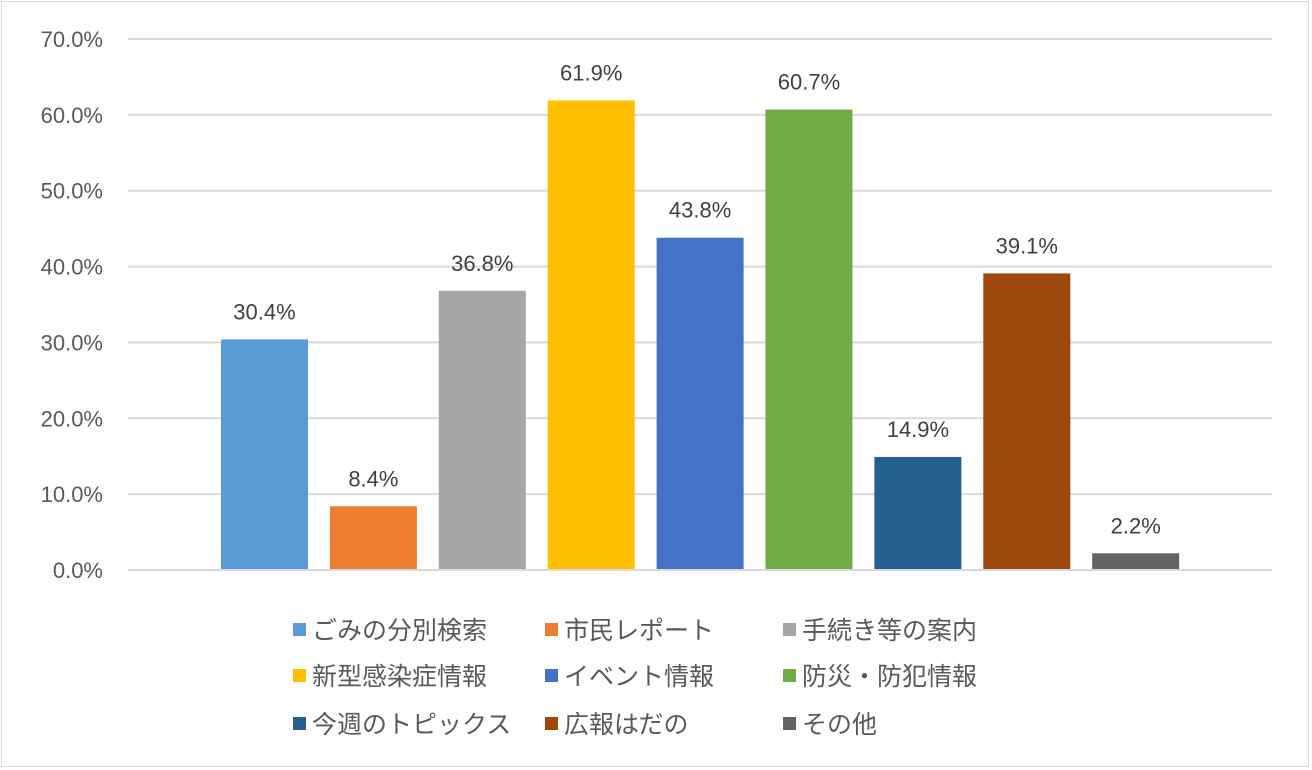 The height and width of the screenshot is (770, 1312). Describe the element at coordinates (639, 630) in the screenshot. I see `legend-label: 市民レポート` at that location.